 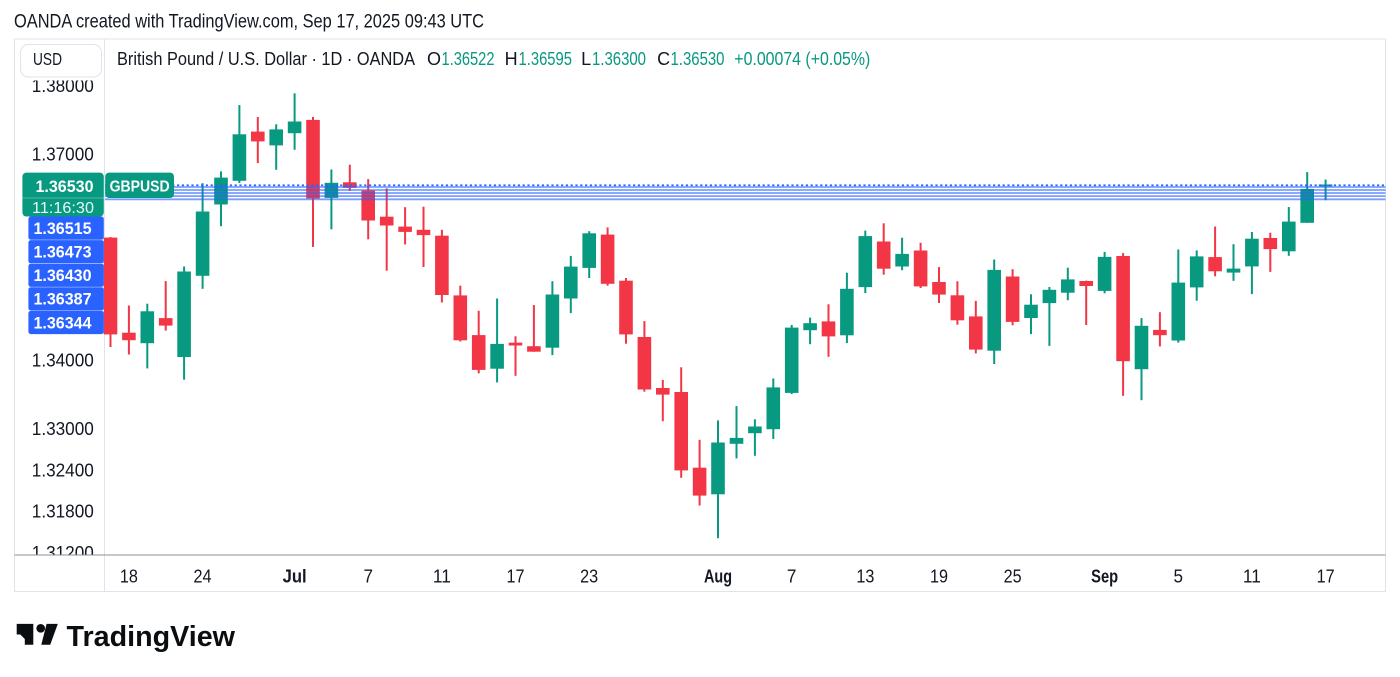 What do you see at coordinates (63, 360) in the screenshot?
I see `svg-text: 1.34000` at bounding box center [63, 360].